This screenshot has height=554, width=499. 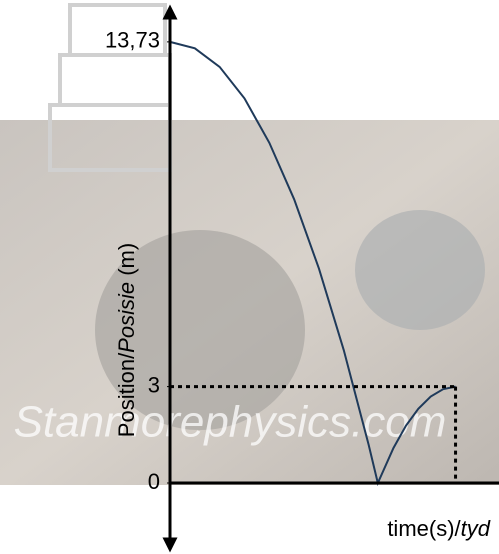 I want to click on y-axis-label: Position/Posisie (m), so click(x=126, y=340).